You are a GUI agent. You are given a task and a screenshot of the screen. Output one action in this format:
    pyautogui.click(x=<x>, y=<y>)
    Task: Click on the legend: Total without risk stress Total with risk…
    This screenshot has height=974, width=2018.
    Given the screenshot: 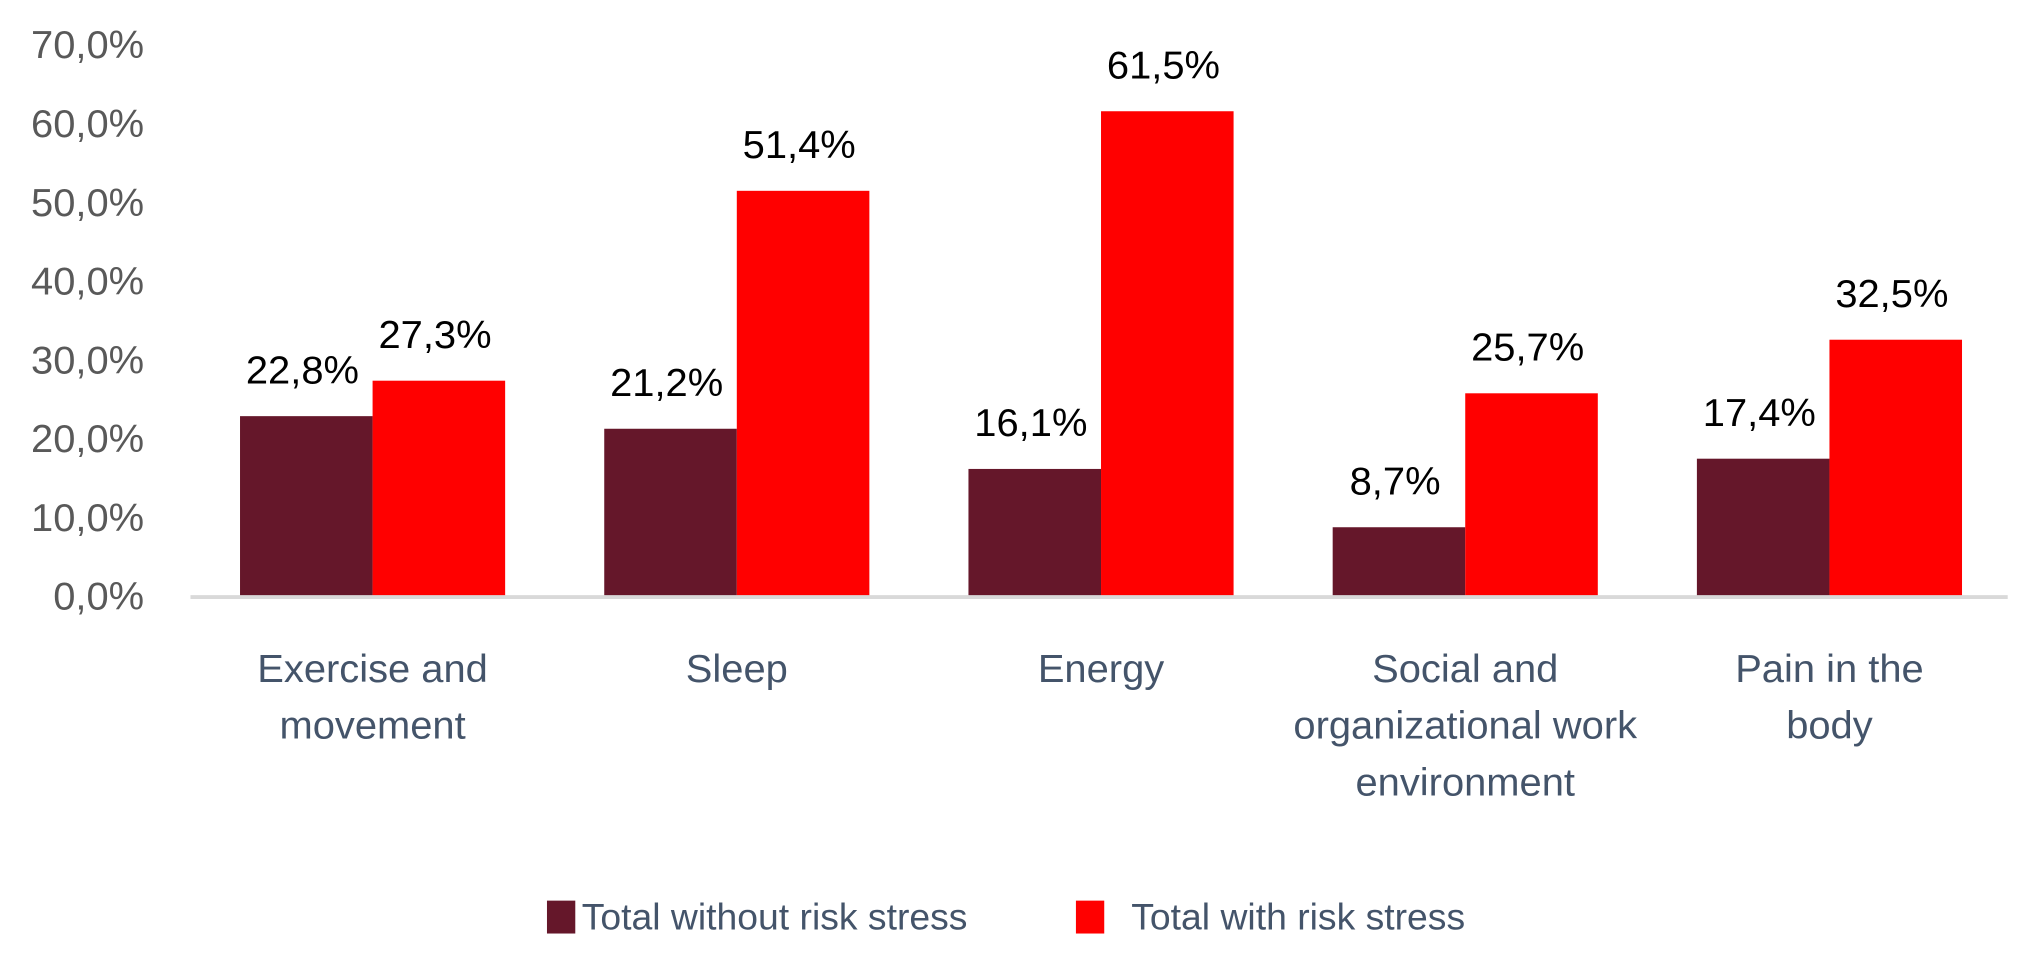 What is the action you would take?
    pyautogui.click(x=1005, y=917)
    